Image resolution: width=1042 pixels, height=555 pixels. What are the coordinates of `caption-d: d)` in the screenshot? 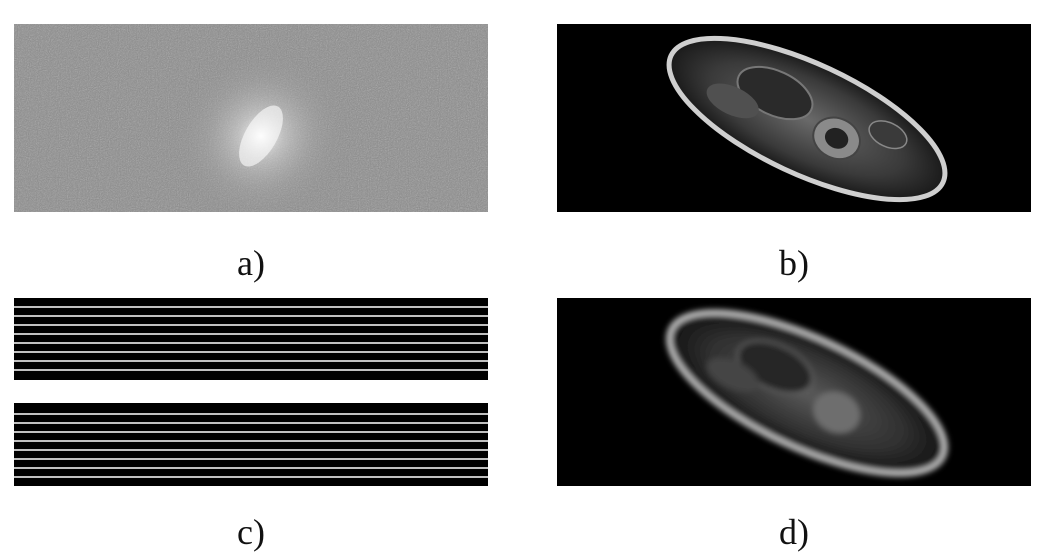 It's located at (794, 532).